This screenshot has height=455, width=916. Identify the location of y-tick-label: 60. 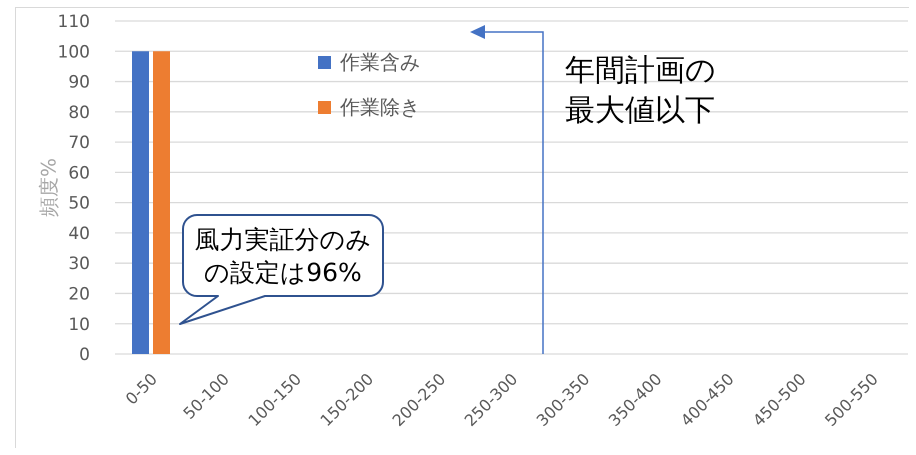
(79, 173).